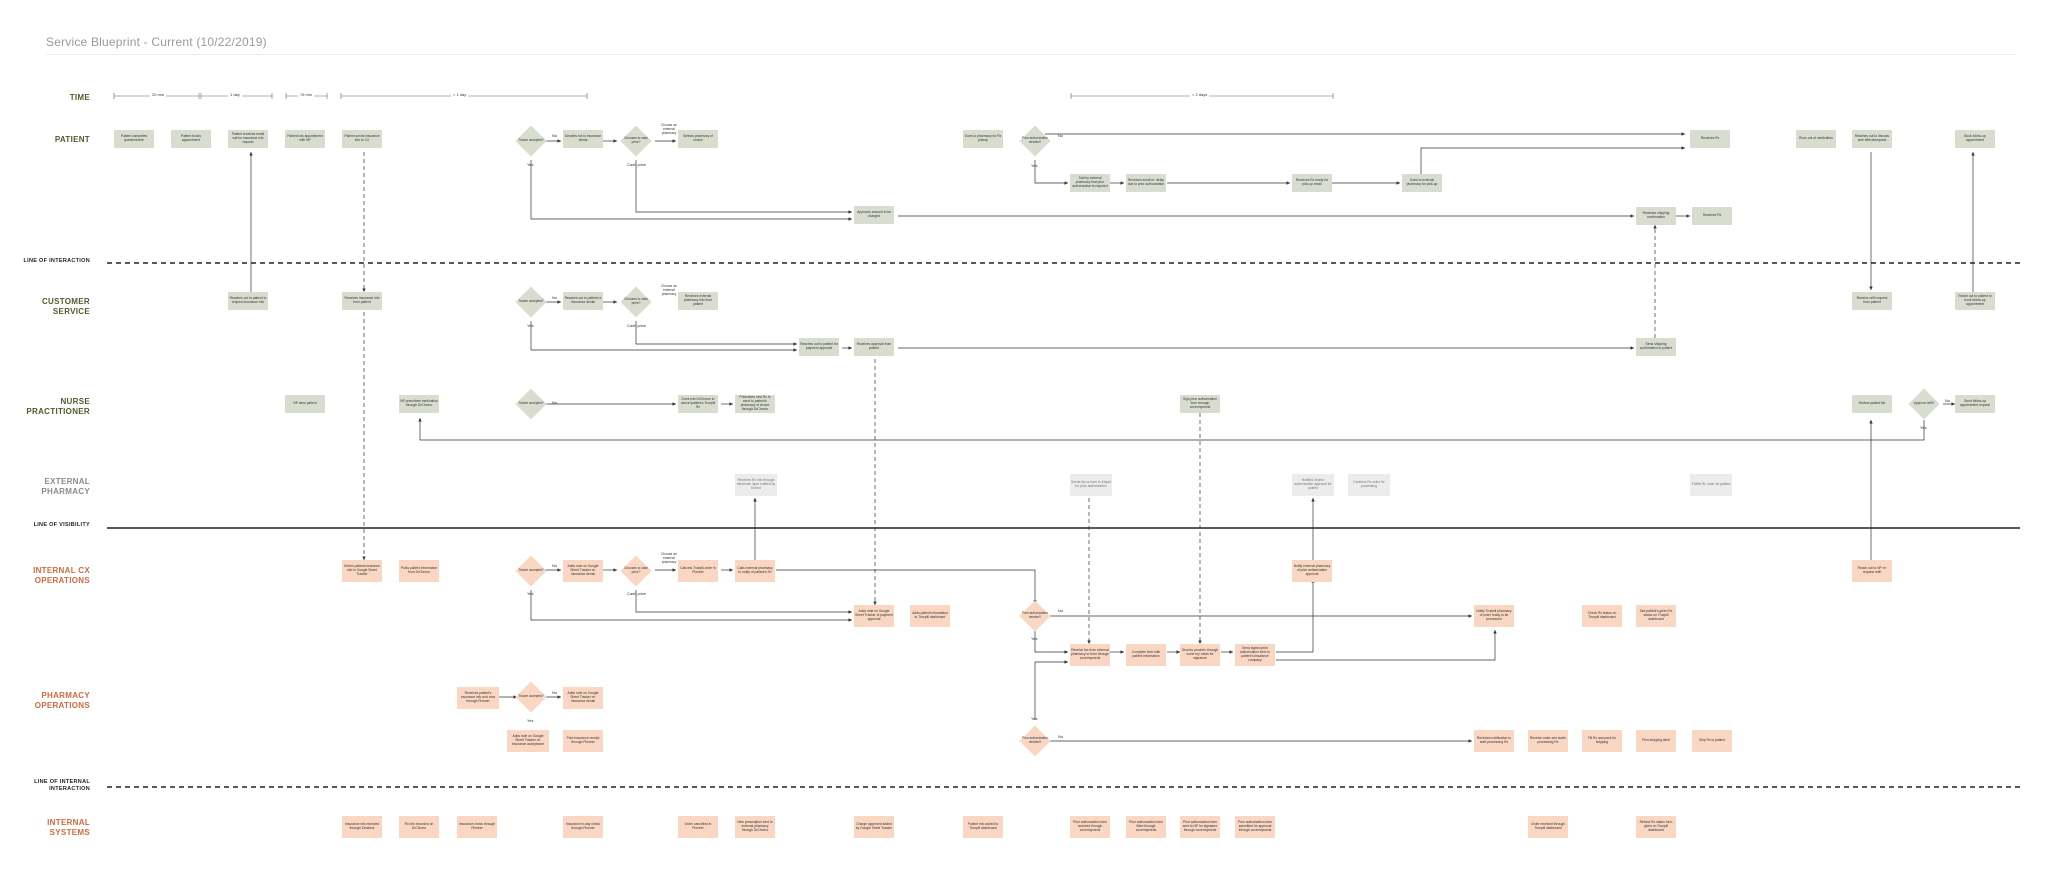 The width and height of the screenshot is (2048, 877). What do you see at coordinates (72, 139) in the screenshot?
I see `lane-label-patient: PATIENT` at bounding box center [72, 139].